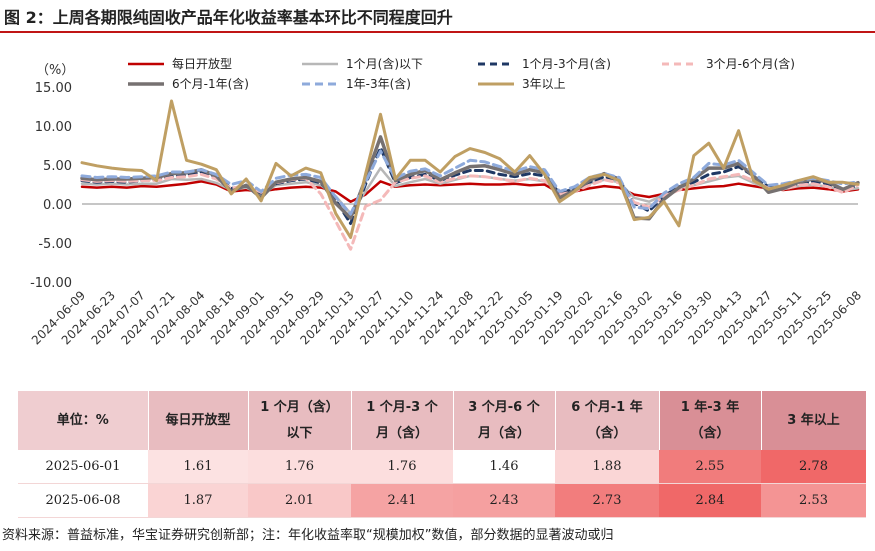 Image resolution: width=875 pixels, height=551 pixels. I want to click on y-axis-label: （%）, so click(55, 70).